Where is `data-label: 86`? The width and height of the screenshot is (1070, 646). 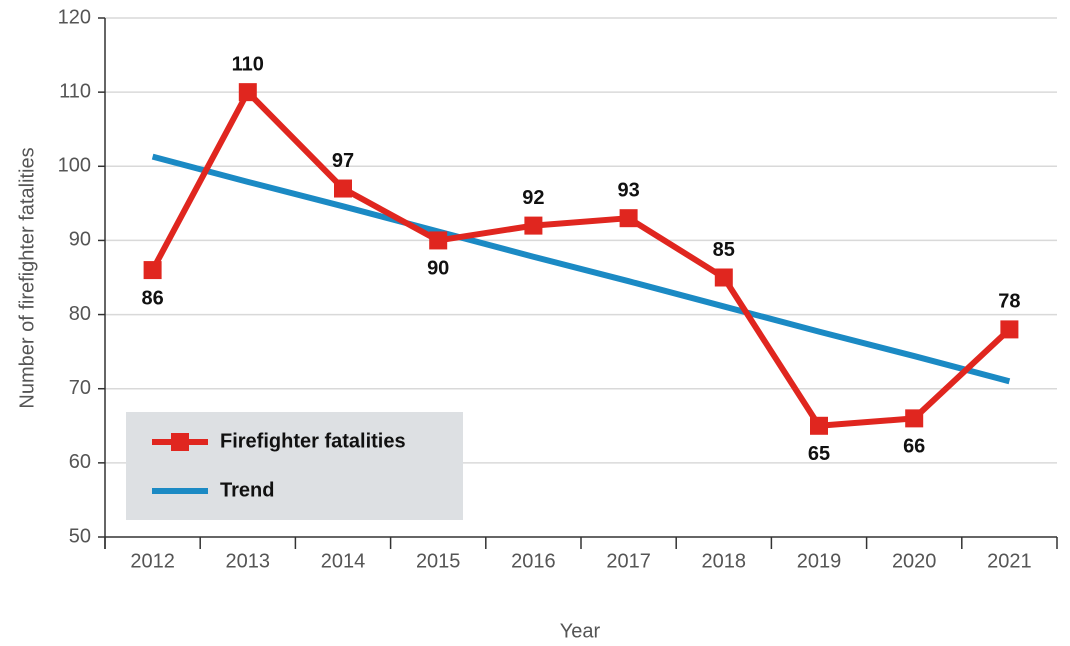
data-label: 86 is located at coordinates (152, 298).